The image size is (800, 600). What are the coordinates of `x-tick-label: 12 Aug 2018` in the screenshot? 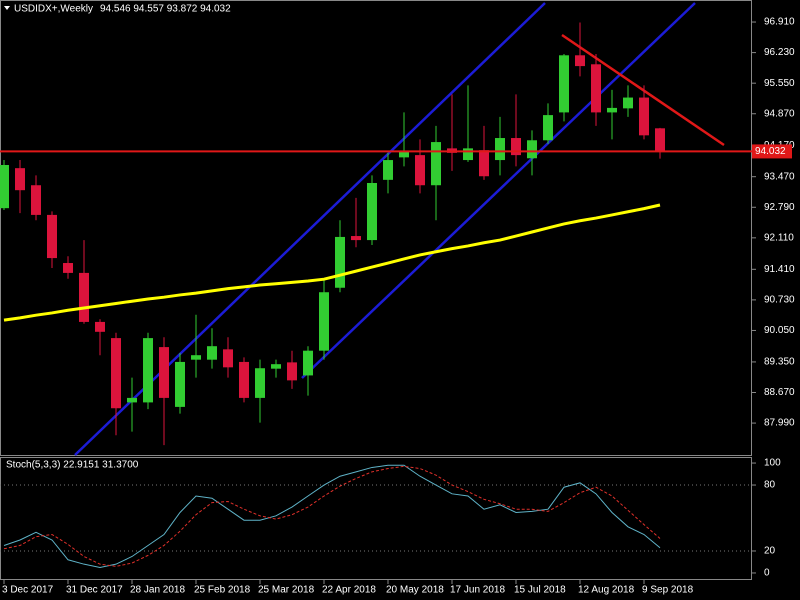 It's located at (606, 590).